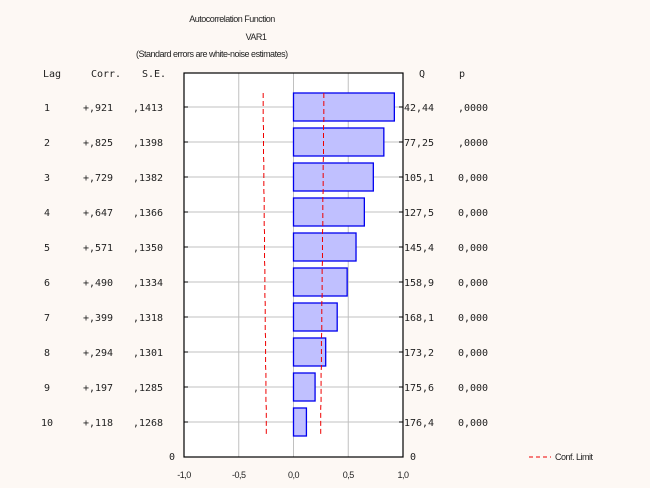 The height and width of the screenshot is (488, 650). I want to click on row-corr: +,921, so click(98, 108).